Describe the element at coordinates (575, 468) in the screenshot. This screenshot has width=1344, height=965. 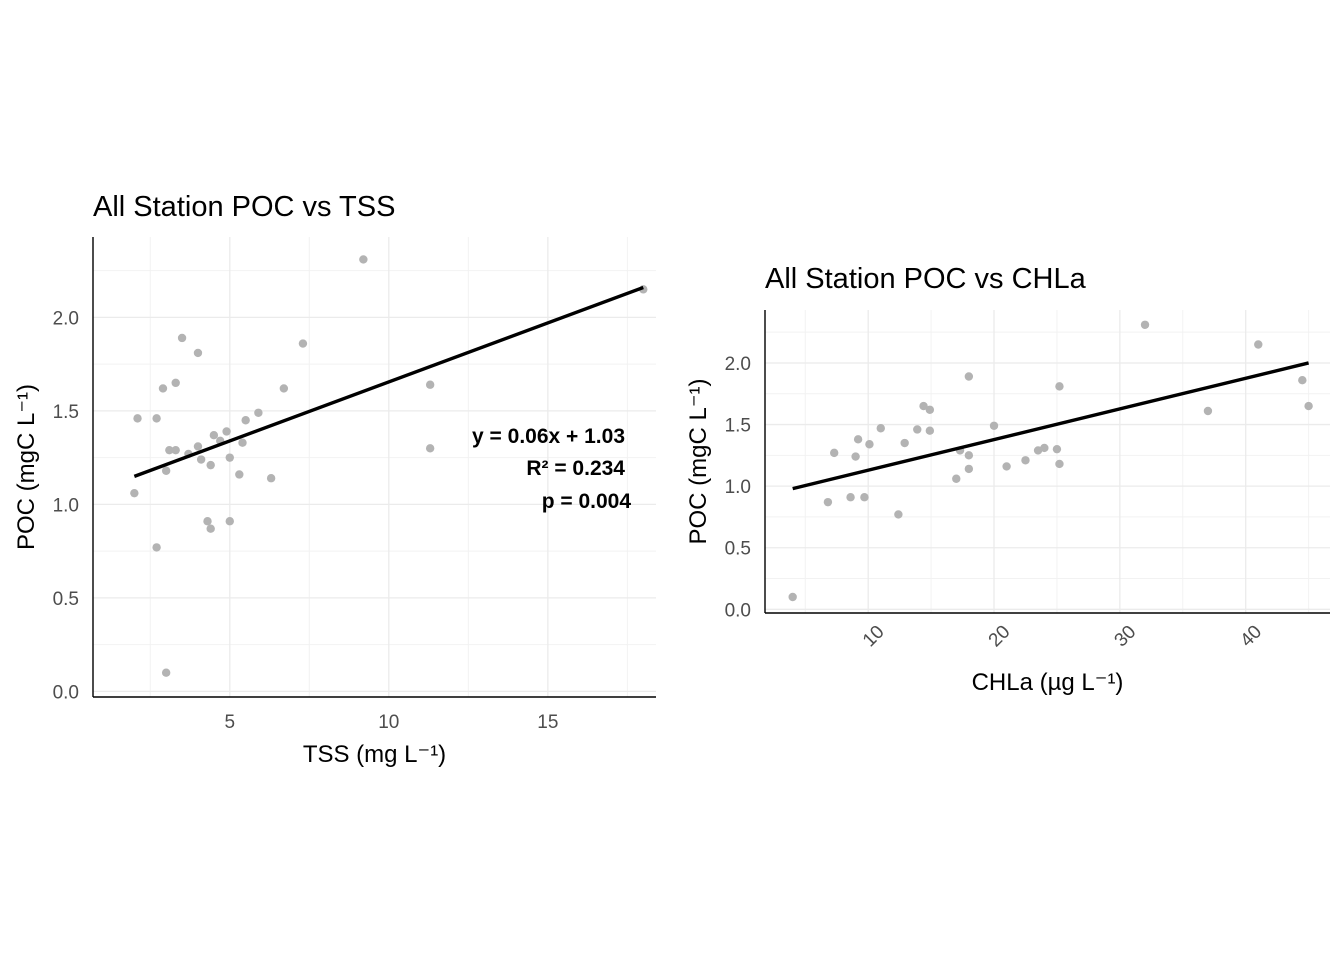
I see `regression-annotation: R² = 0.234` at that location.